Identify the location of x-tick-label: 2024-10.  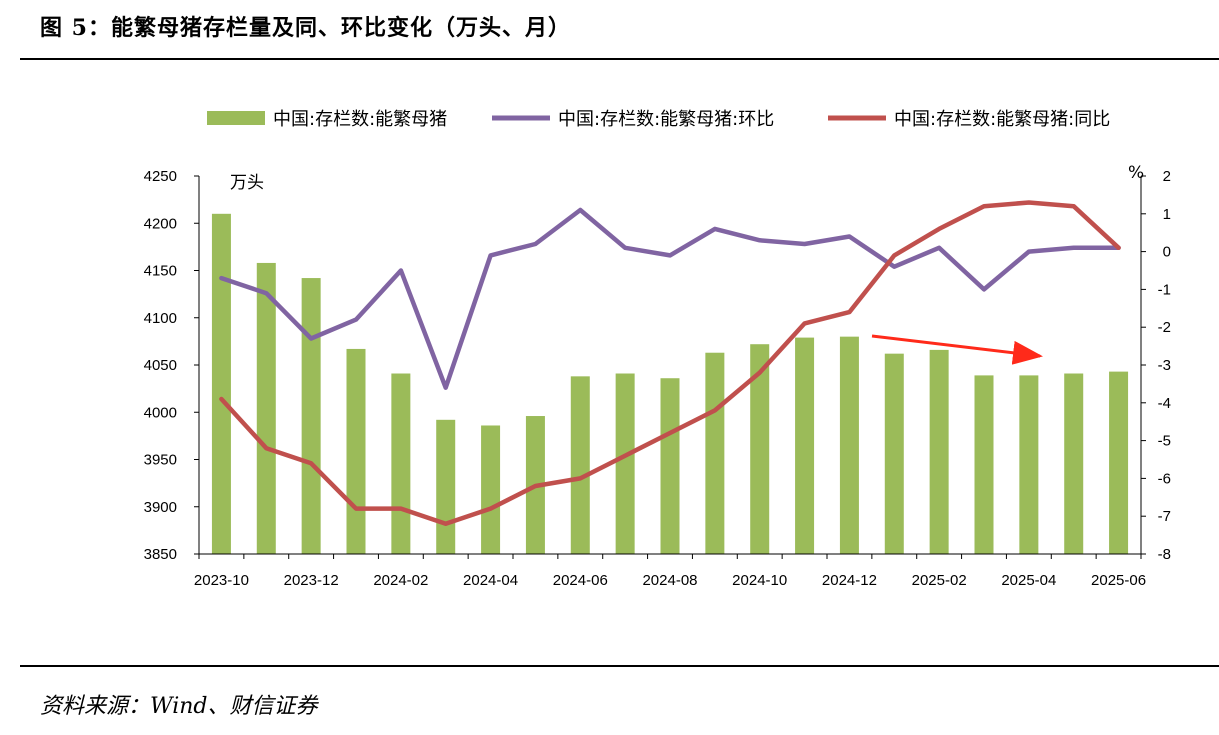
(759, 580).